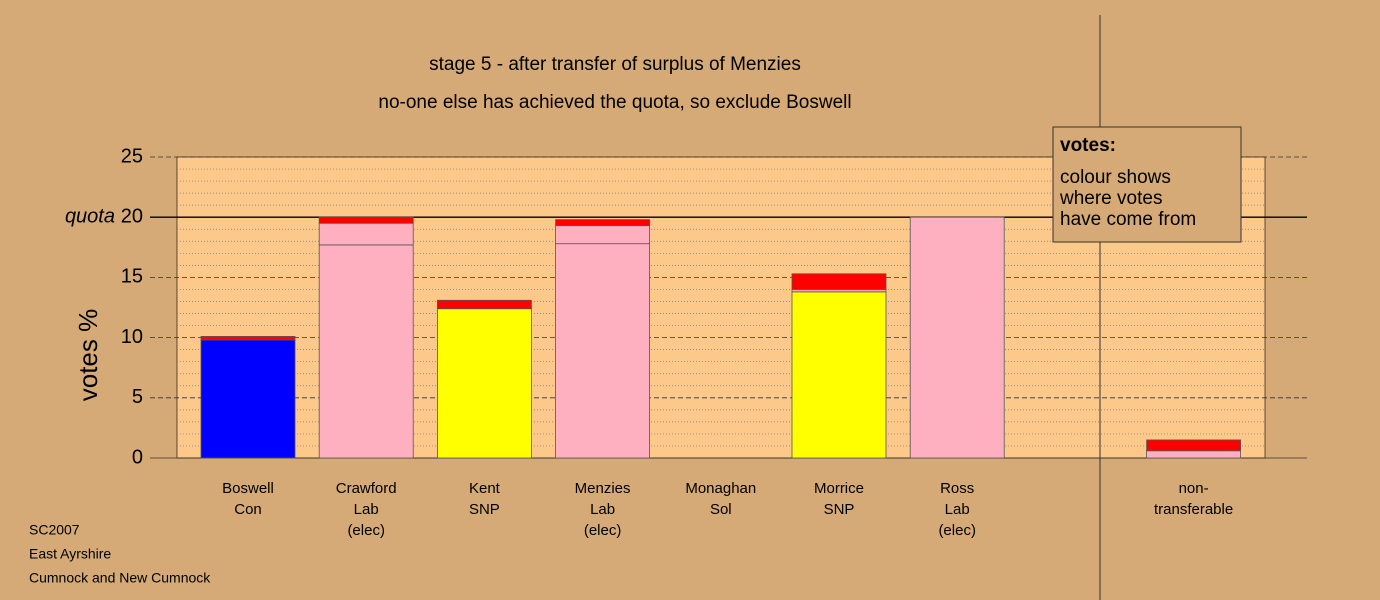 This screenshot has height=600, width=1380. Describe the element at coordinates (485, 488) in the screenshot. I see `x-tick-label: Kent` at that location.